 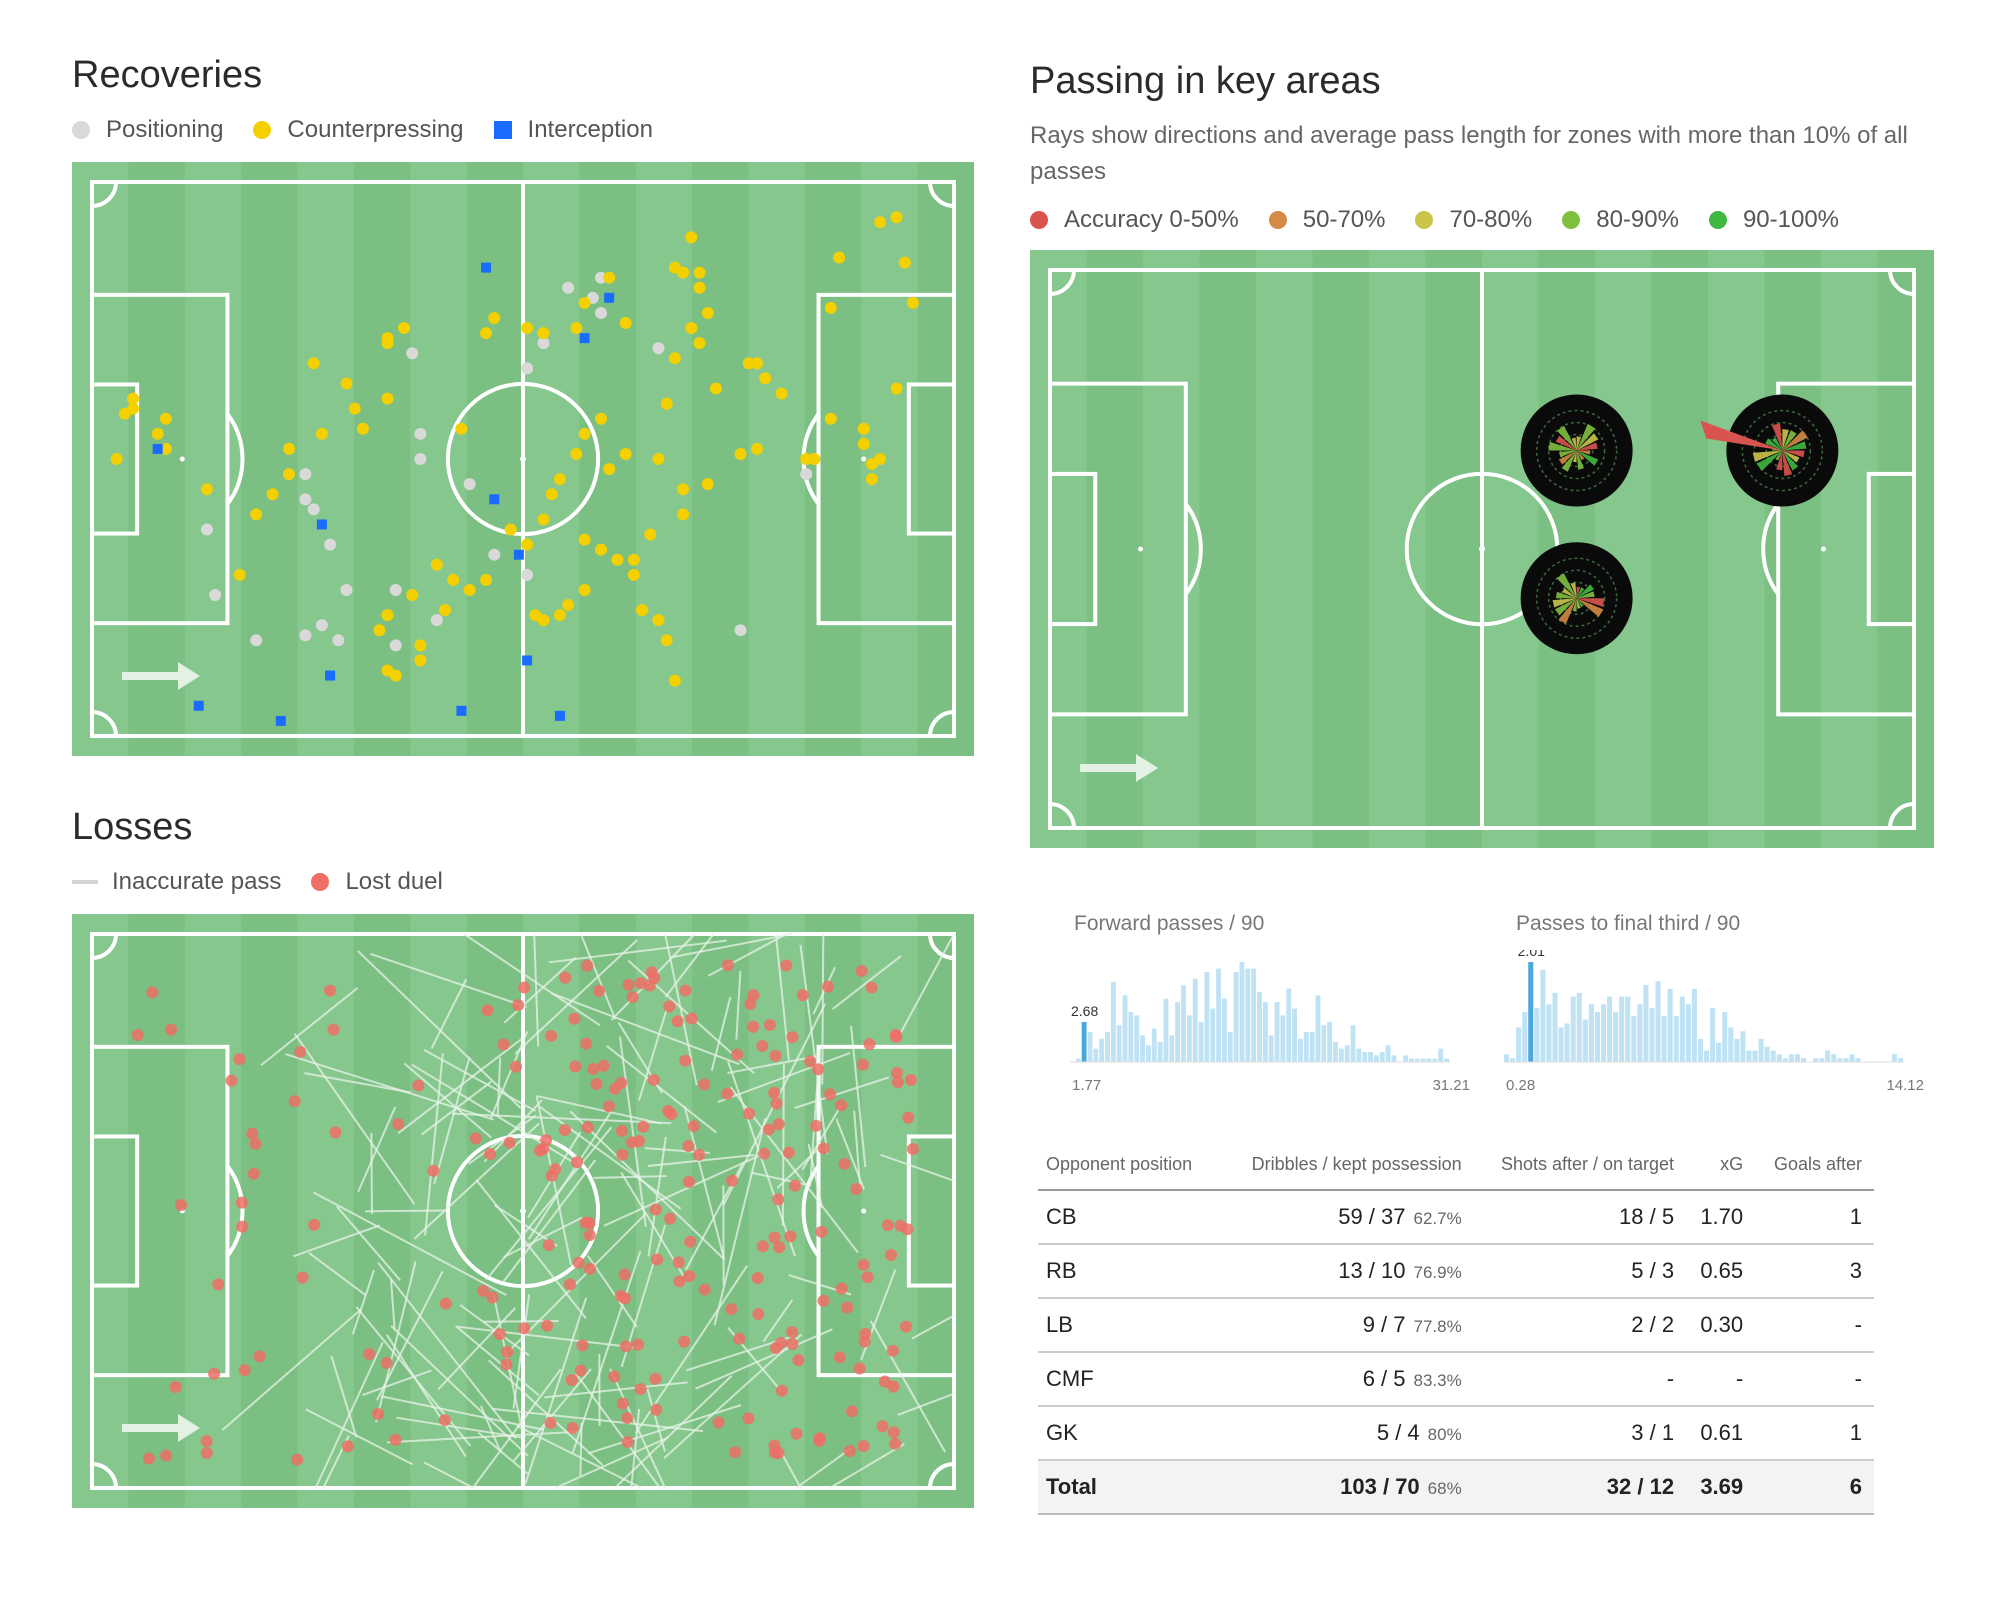 I want to click on recoveries-legend: Positioning Counterpressing Interception, so click(x=377, y=130).